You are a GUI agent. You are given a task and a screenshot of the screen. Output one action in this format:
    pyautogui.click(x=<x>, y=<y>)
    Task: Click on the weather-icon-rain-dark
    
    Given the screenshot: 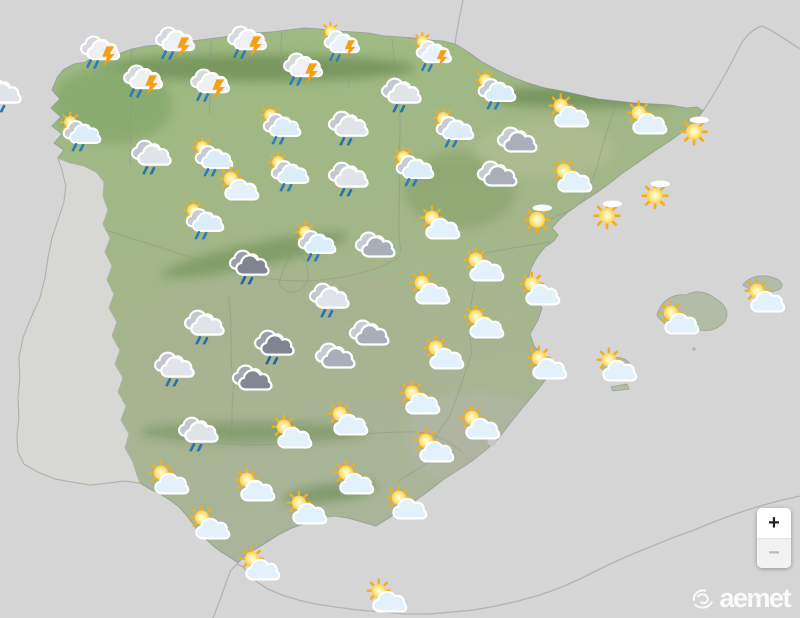 What is the action you would take?
    pyautogui.click(x=248, y=264)
    